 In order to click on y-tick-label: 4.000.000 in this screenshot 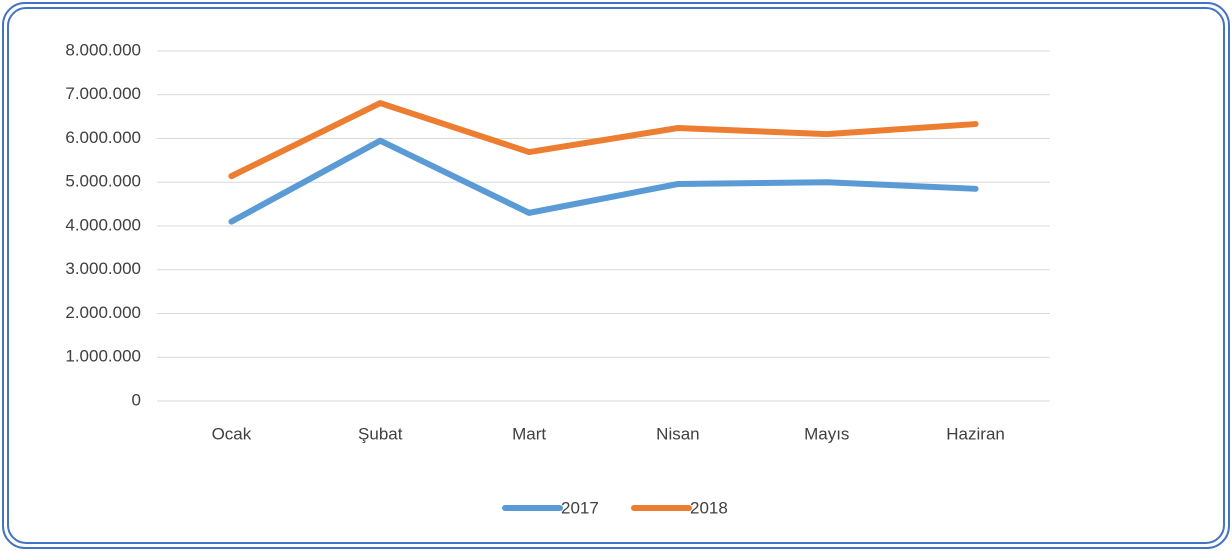, I will do `click(103, 224)`.